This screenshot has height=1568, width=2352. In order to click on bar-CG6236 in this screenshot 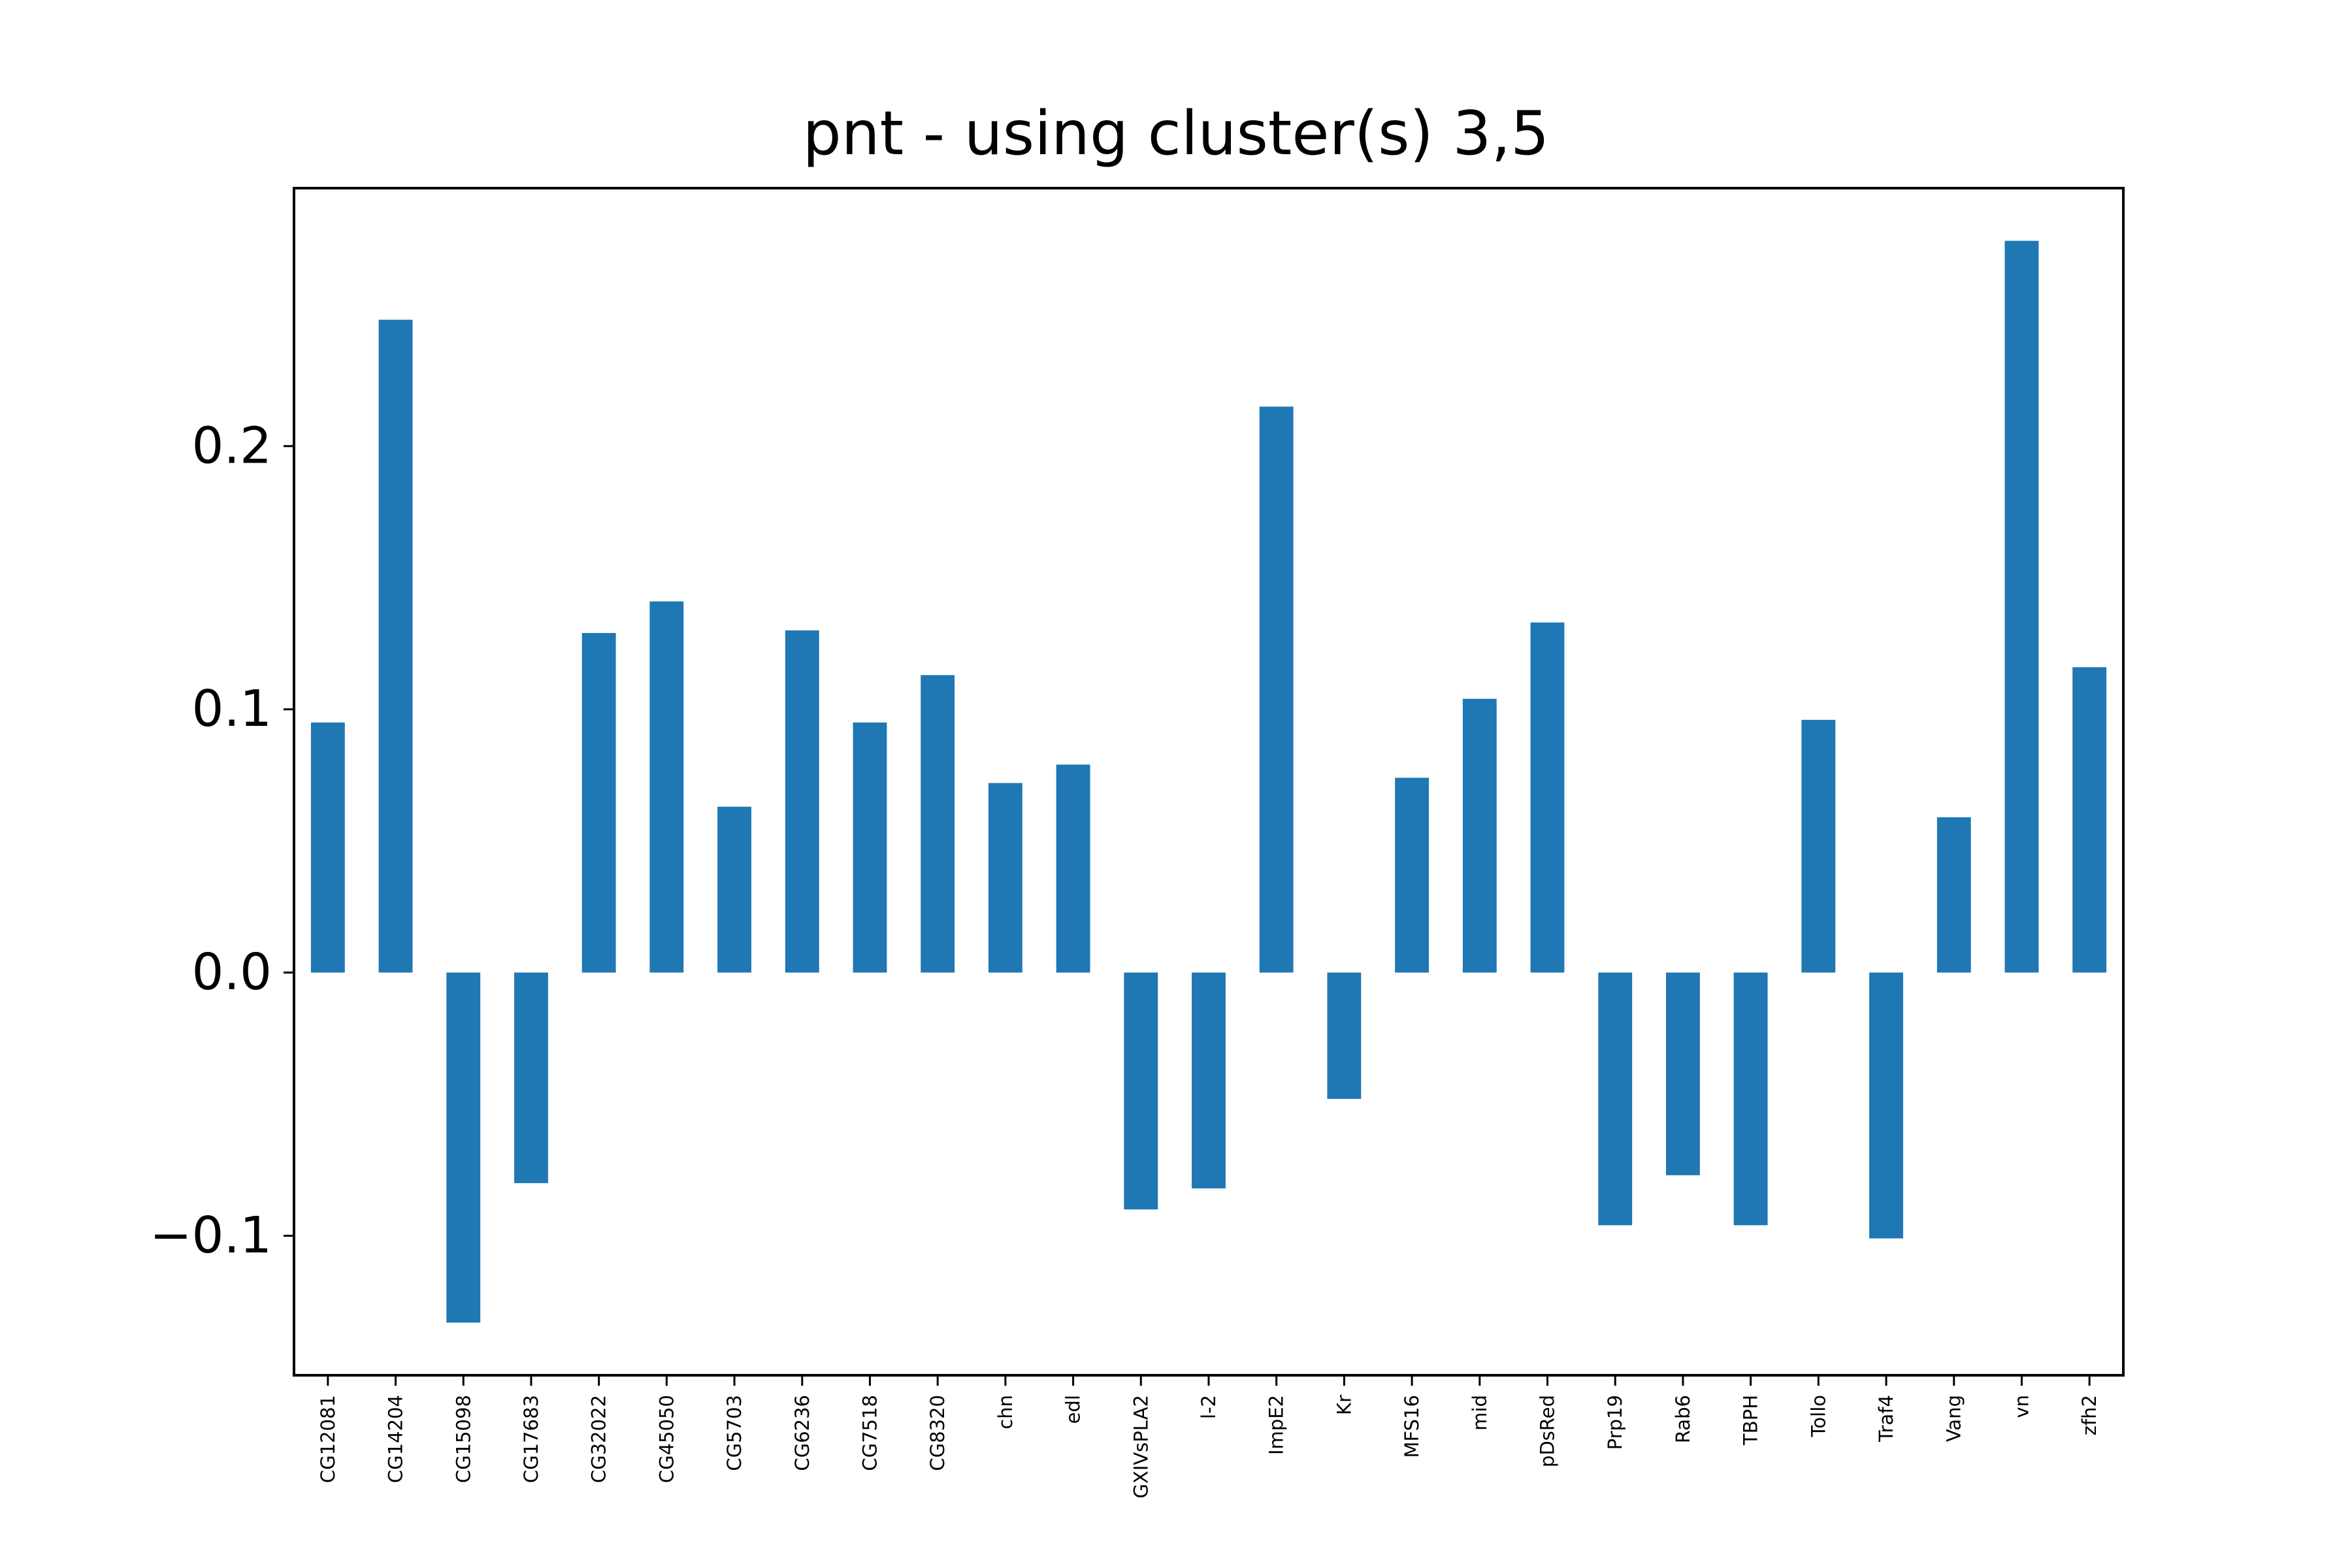, I will do `click(802, 801)`.